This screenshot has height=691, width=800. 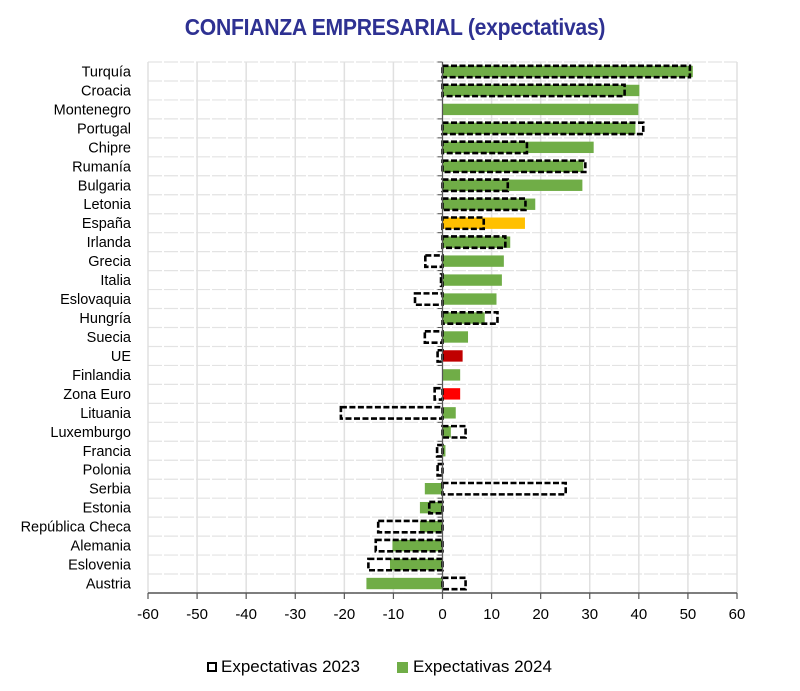 I want to click on category-label: Turquía, so click(x=107, y=72).